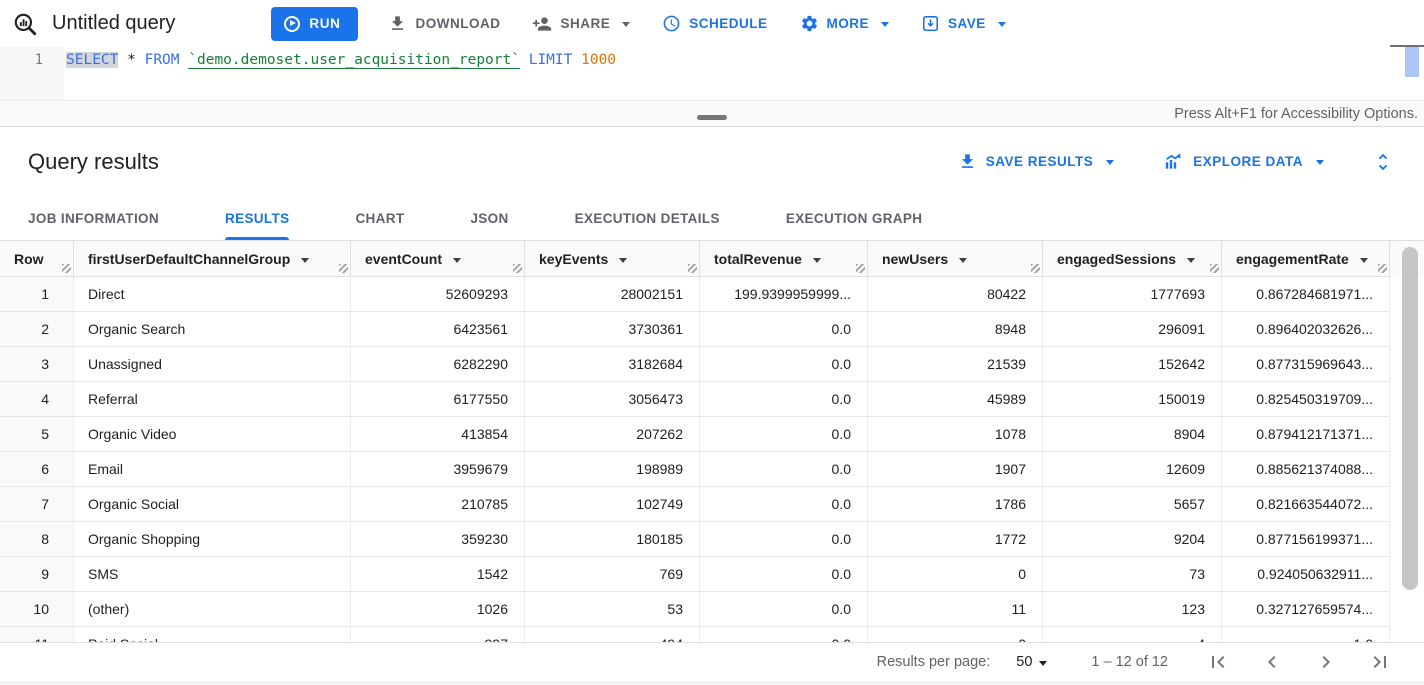 The image size is (1424, 685). I want to click on column-header-keyEvents: keyEvents, so click(612, 259).